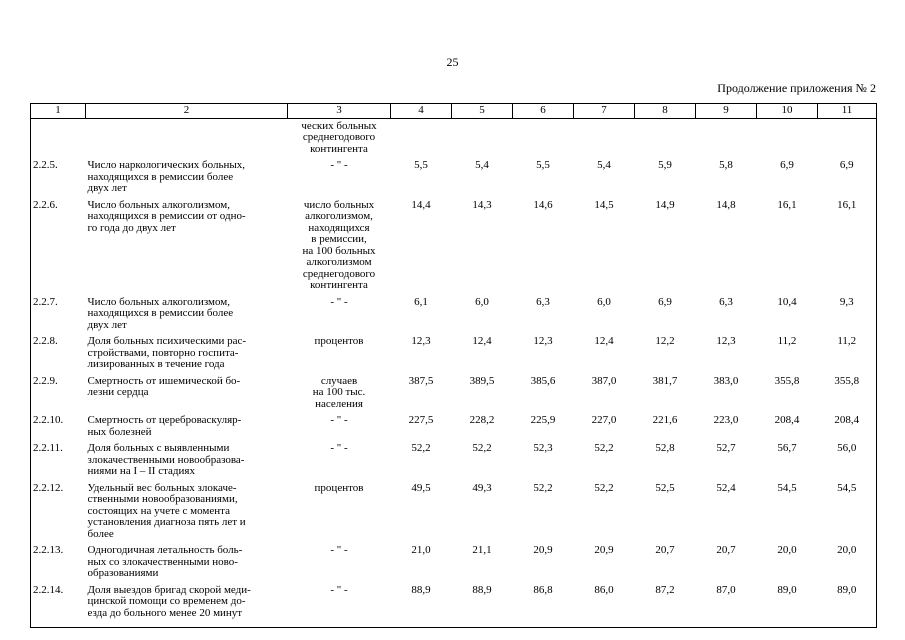 The width and height of the screenshot is (905, 640). Describe the element at coordinates (604, 165) in the screenshot. I see `value-cell: 5,4` at that location.